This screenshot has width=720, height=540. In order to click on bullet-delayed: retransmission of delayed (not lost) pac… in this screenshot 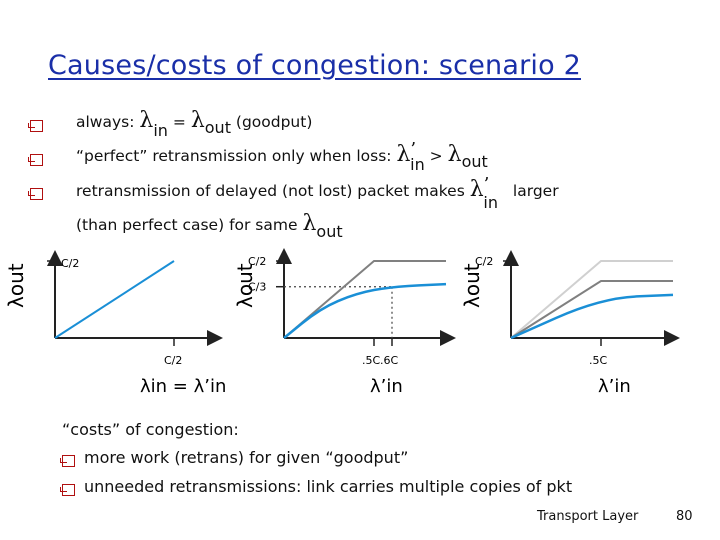, I will do `click(317, 193)`.